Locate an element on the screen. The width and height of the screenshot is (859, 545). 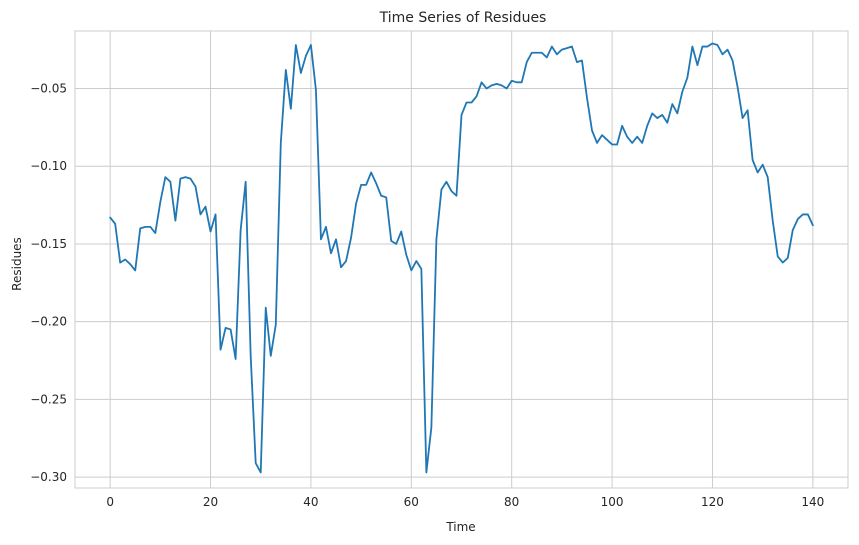
x-tick-label: 0 is located at coordinates (110, 502).